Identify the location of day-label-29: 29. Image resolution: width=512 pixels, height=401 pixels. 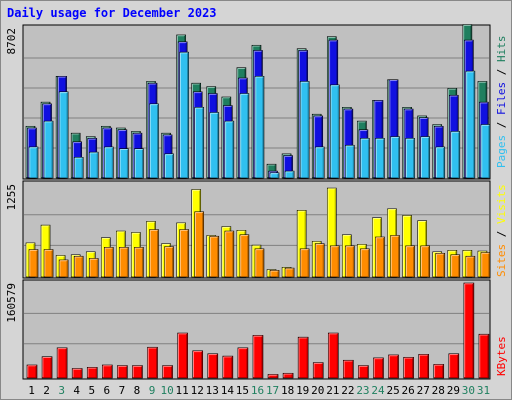
(453, 390).